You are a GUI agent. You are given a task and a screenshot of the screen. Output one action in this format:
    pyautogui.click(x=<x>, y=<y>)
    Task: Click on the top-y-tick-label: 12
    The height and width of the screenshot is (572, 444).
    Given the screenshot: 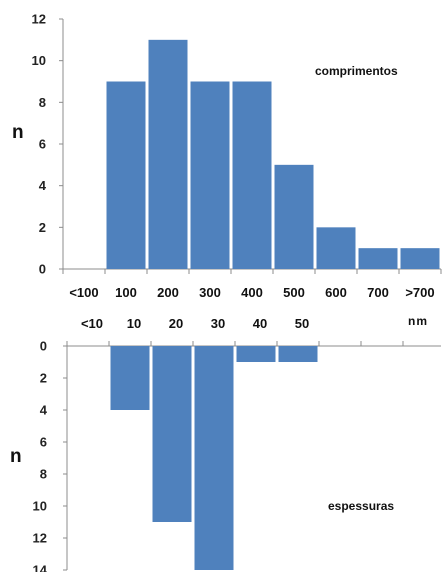 What is the action you would take?
    pyautogui.click(x=39, y=19)
    